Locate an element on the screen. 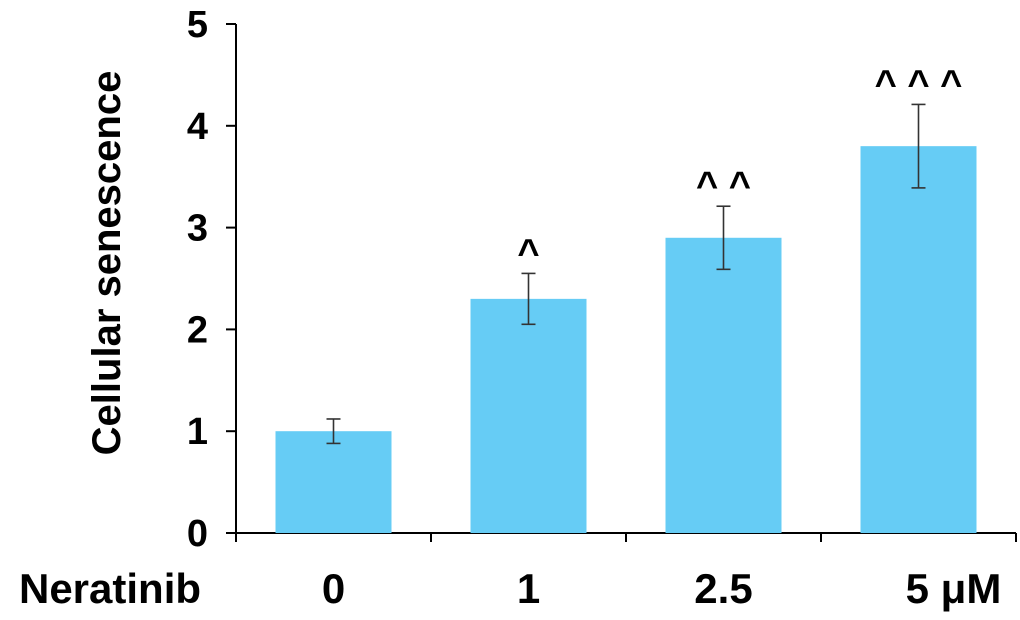 This screenshot has width=1020, height=620. y-tick-label: 1 is located at coordinates (197, 432).